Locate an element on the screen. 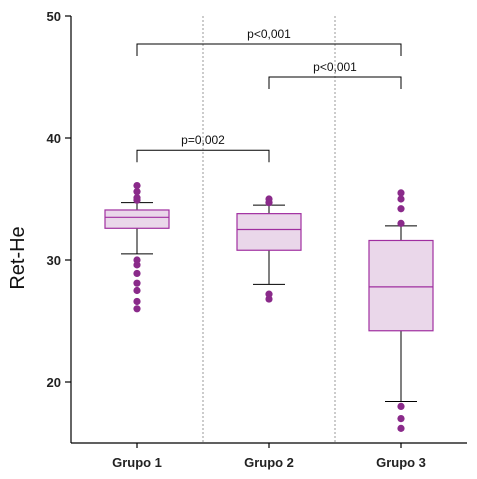 Image resolution: width=477 pixels, height=479 pixels. y-tick-label: 20 is located at coordinates (54, 382).